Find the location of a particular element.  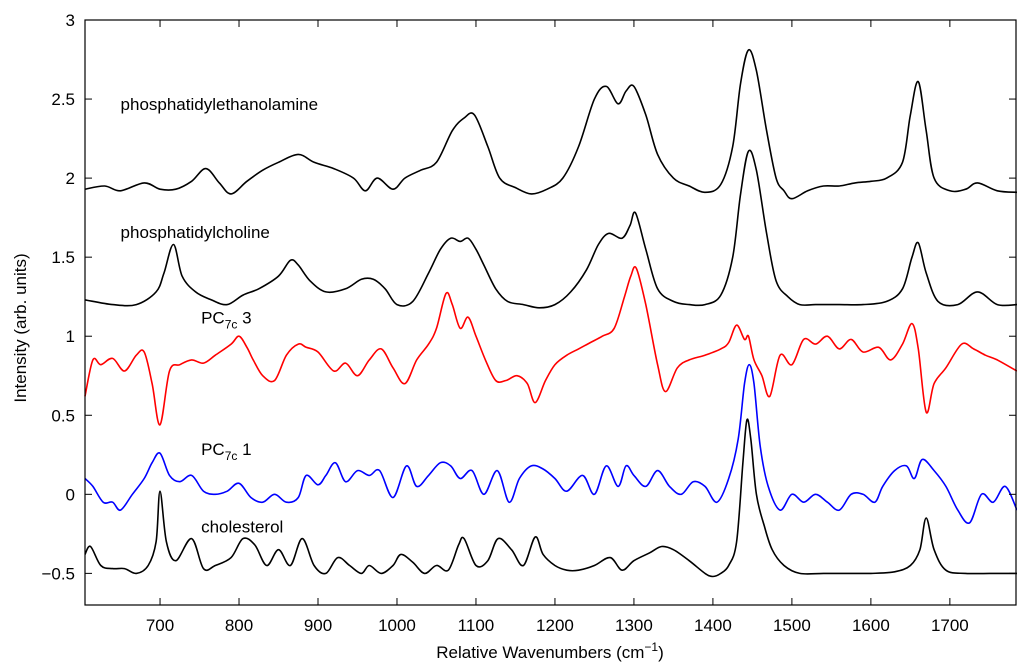

y-tick-label: 0 is located at coordinates (70, 494).